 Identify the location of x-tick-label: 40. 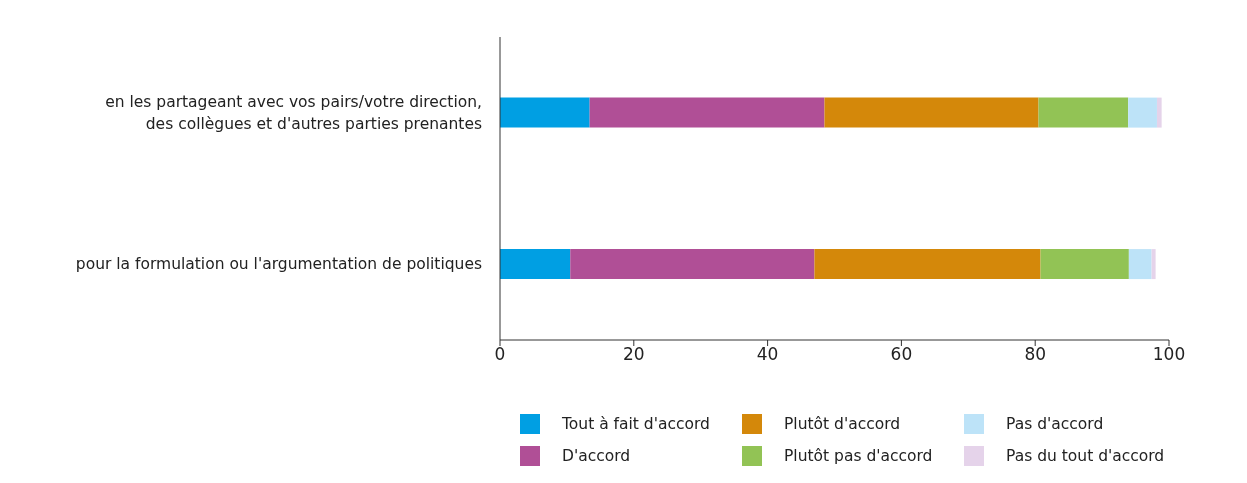
(767, 354).